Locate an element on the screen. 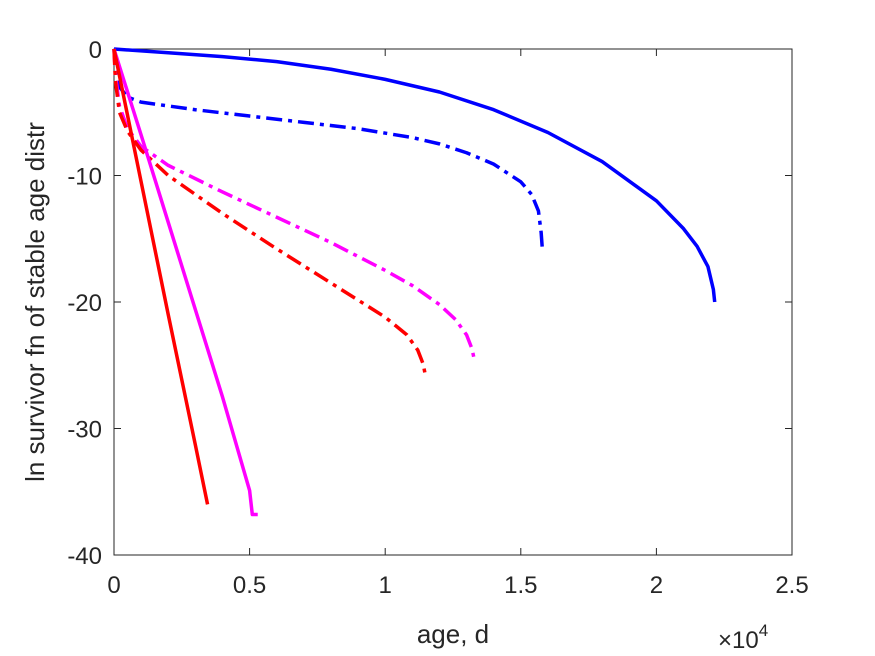  x-tick-label: 1 is located at coordinates (385, 585).